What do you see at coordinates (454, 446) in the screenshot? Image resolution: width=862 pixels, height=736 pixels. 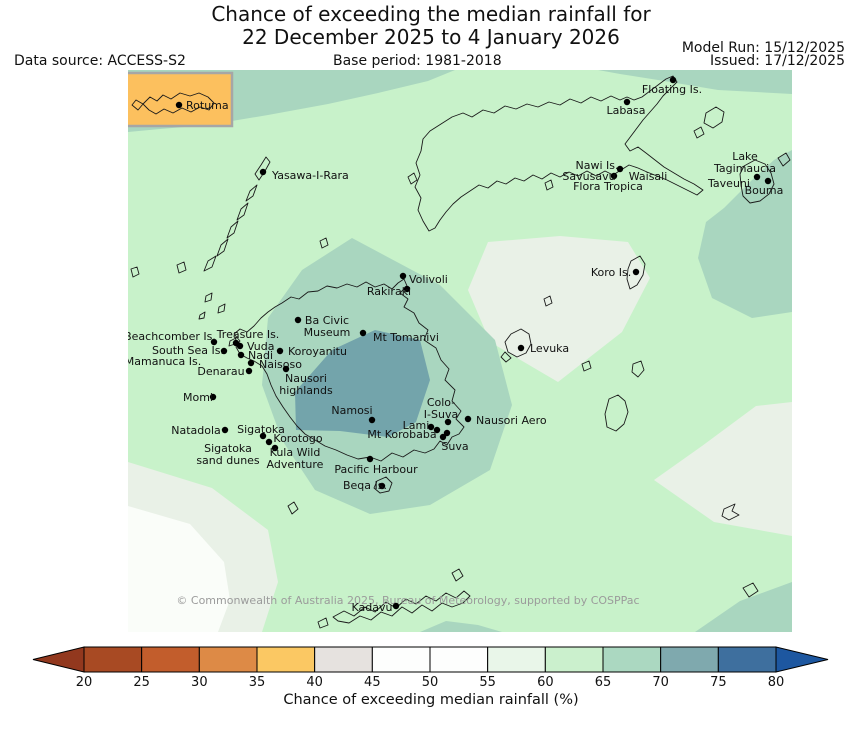 I see `map-label: Suva` at bounding box center [454, 446].